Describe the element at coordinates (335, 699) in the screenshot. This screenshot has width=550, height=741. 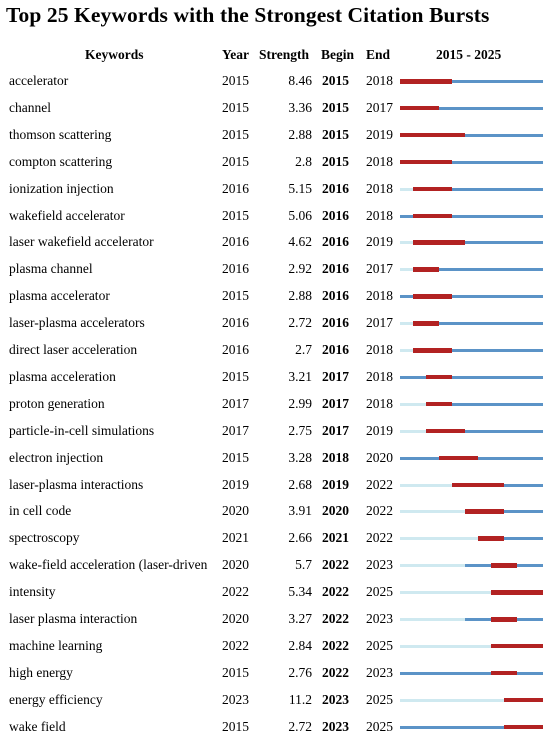
I see `begin-cell: 2023` at that location.